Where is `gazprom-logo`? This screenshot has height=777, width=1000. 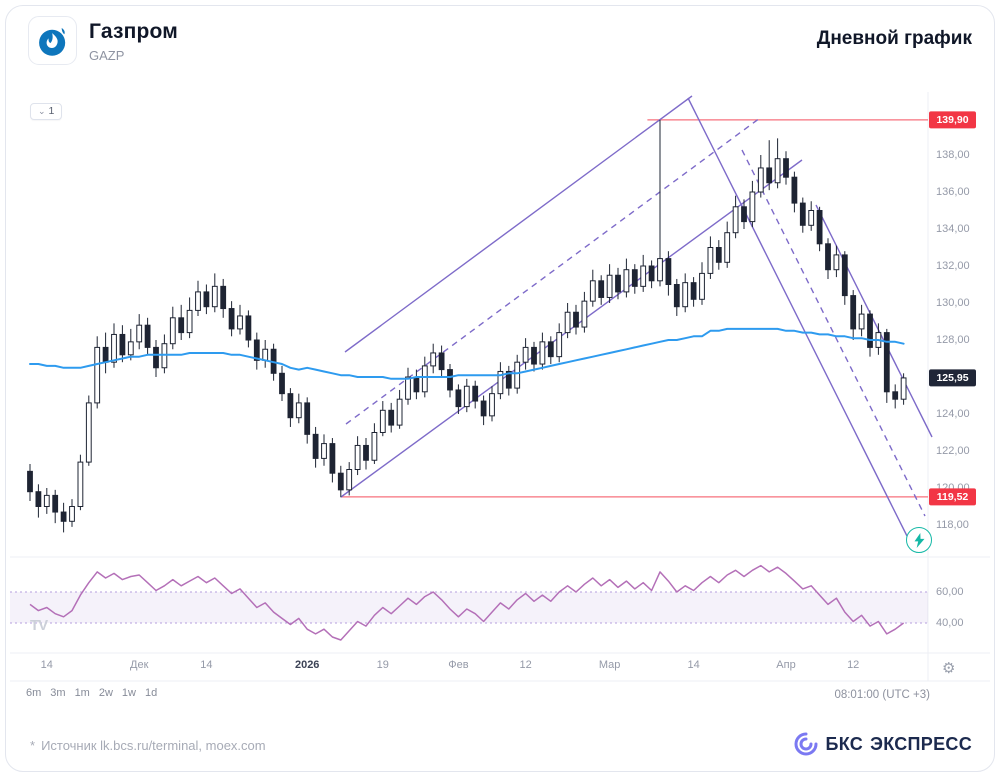
gazprom-logo is located at coordinates (52, 40).